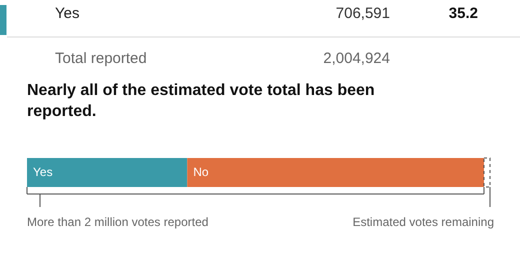 The height and width of the screenshot is (272, 520). I want to click on text: 35.2, so click(463, 13).